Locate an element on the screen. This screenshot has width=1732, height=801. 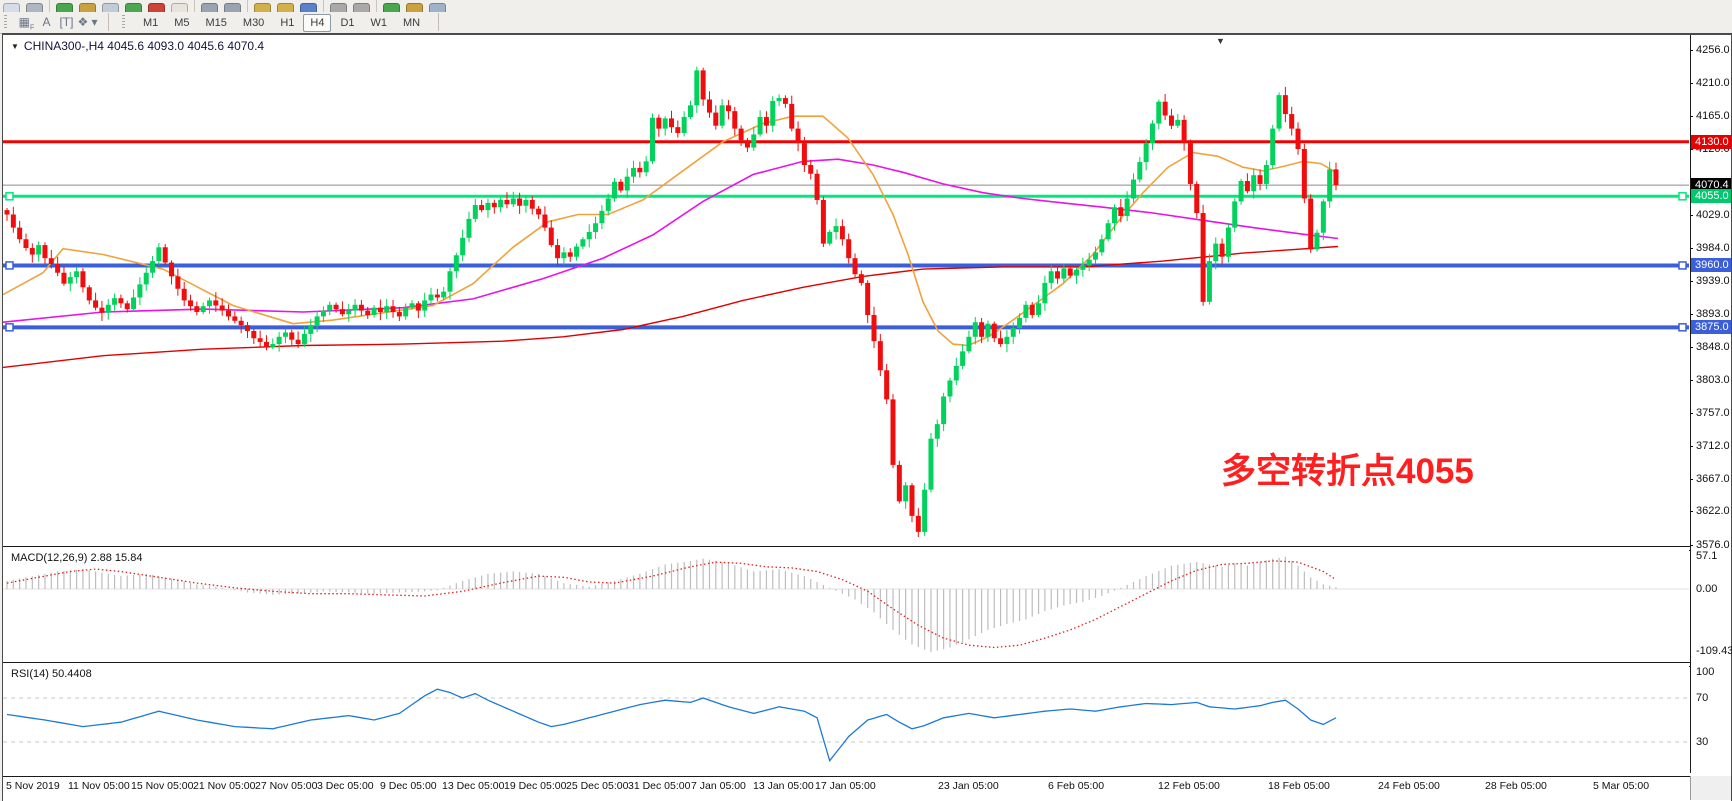
crosshair-tool-icon is located at coordinates (361, 7).